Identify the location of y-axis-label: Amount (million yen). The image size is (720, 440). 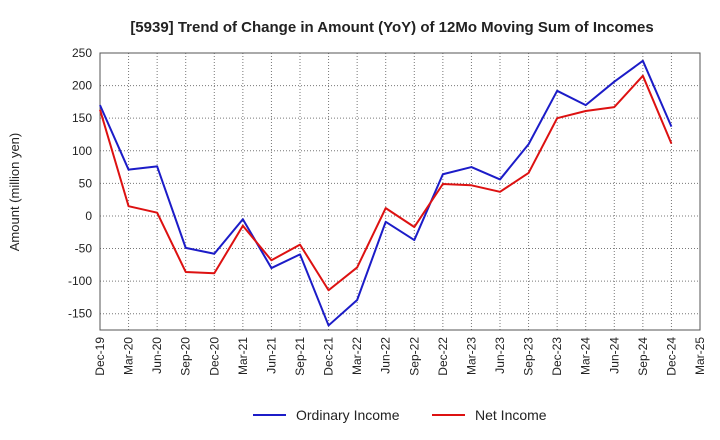
(14, 192).